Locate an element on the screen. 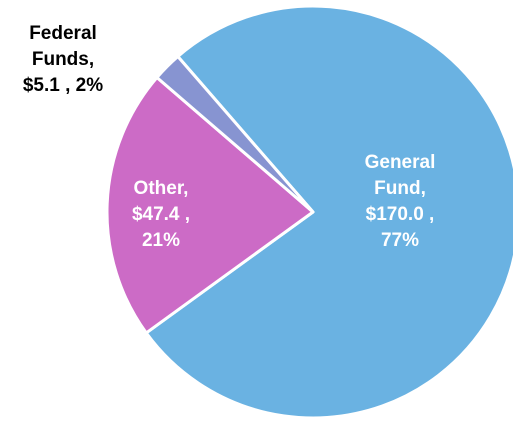 Image resolution: width=513 pixels, height=429 pixels. data-label-line: $5.1 , 2% is located at coordinates (63, 85).